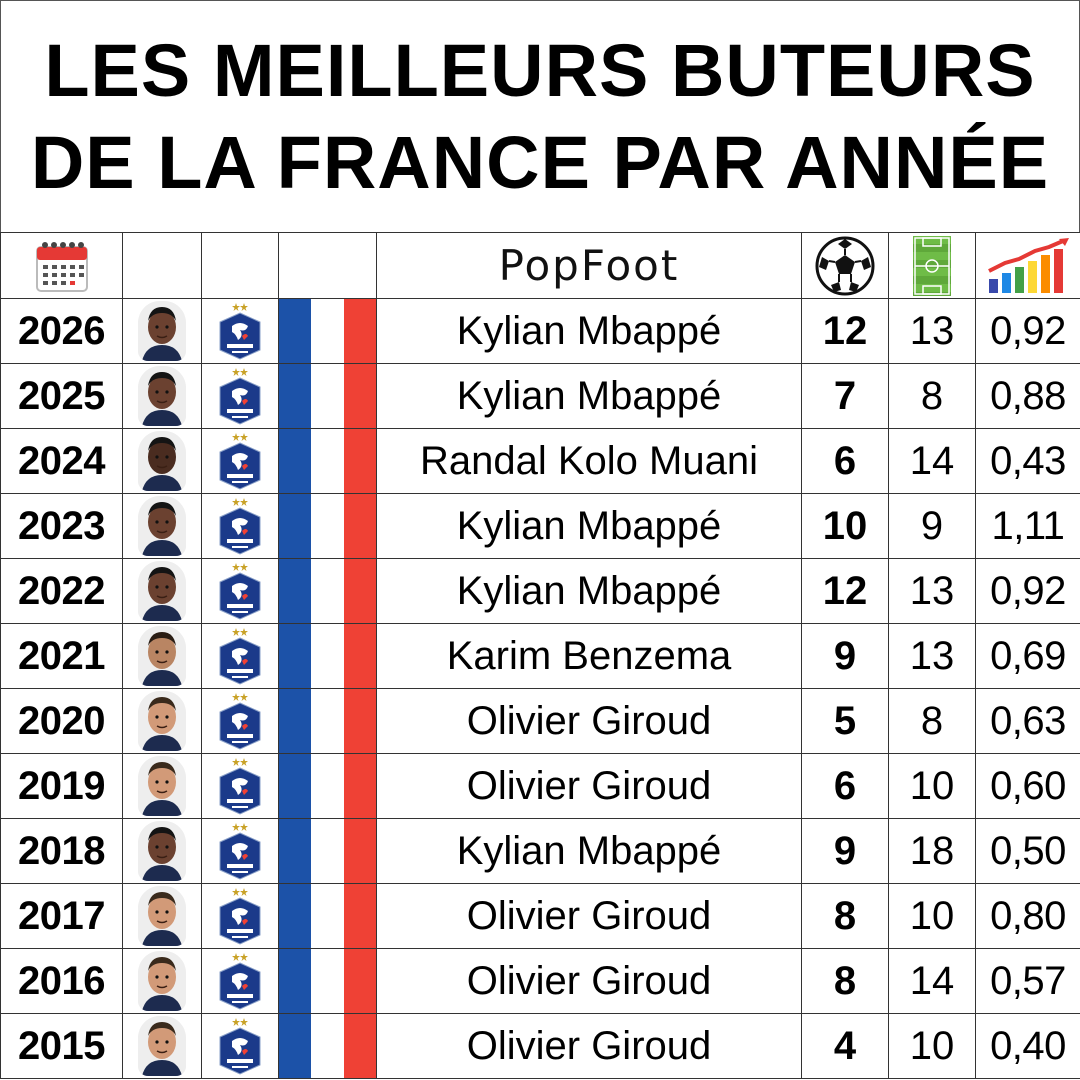  I want to click on matches-cell: 8, so click(932, 396).